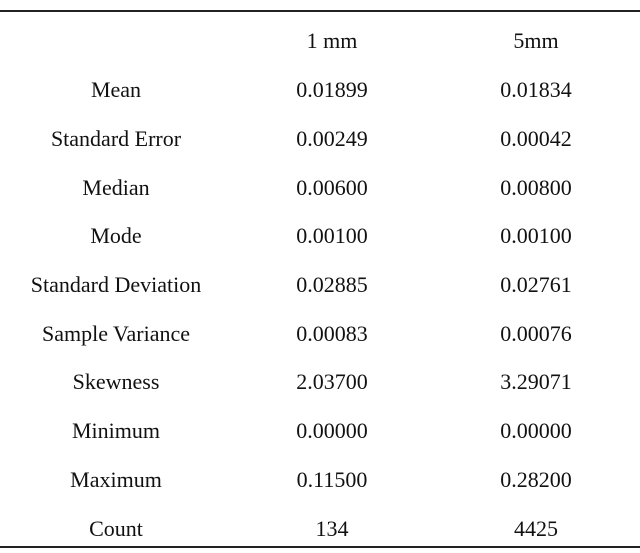  Describe the element at coordinates (116, 187) in the screenshot. I see `row-label: Median` at that location.